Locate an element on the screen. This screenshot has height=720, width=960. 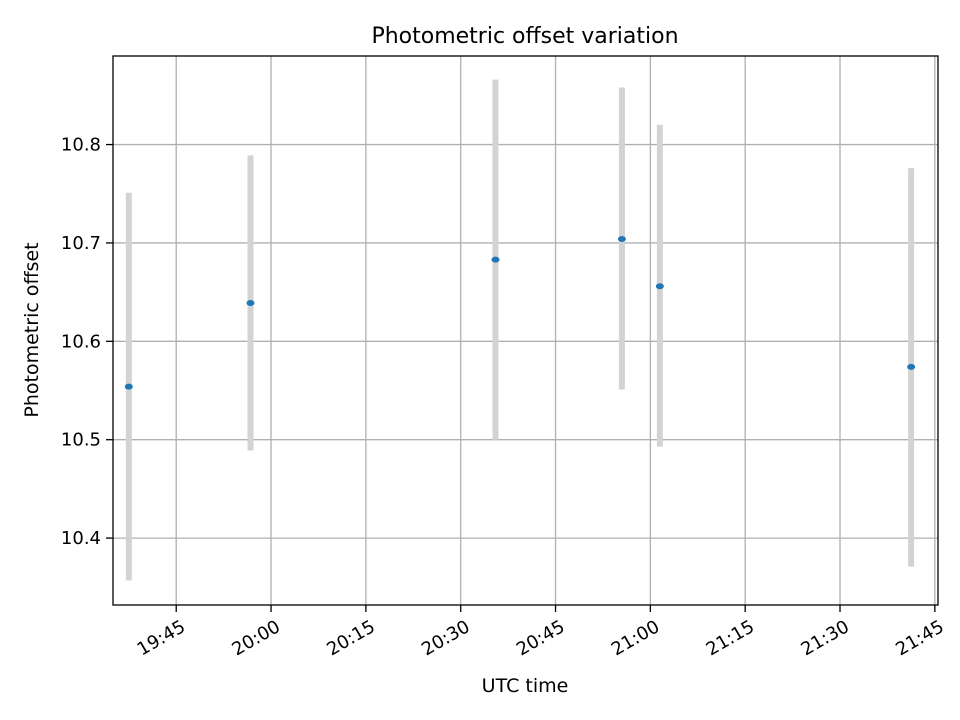
y-tick-label: 10.4 is located at coordinates (81, 538).